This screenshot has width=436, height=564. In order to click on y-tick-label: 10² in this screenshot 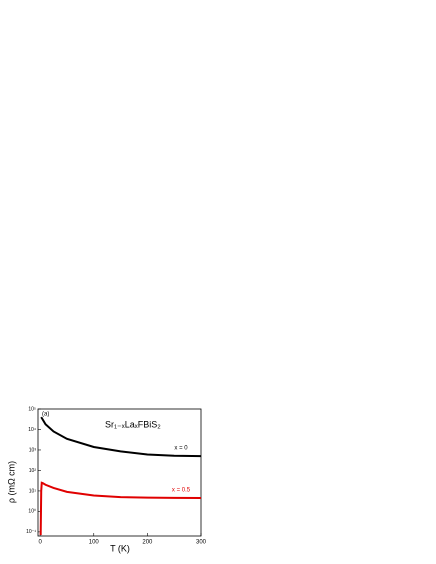, I will do `click(33, 471)`.